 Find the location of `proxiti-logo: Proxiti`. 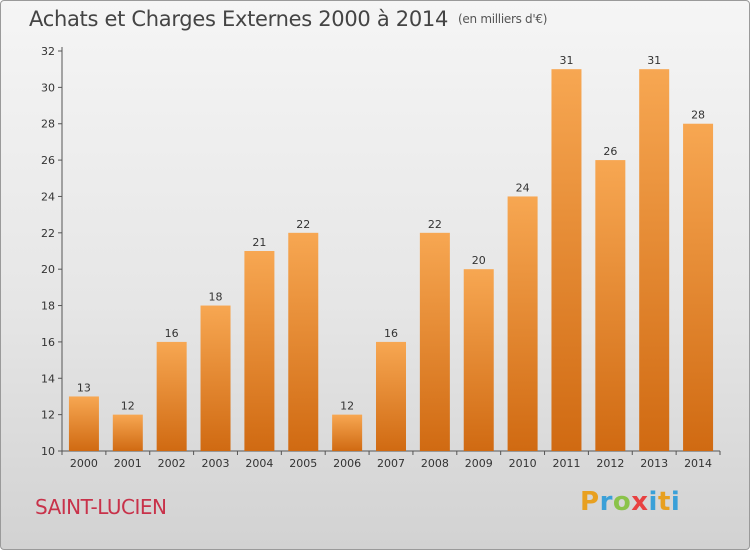

proxiti-logo: Proxiti is located at coordinates (630, 502).